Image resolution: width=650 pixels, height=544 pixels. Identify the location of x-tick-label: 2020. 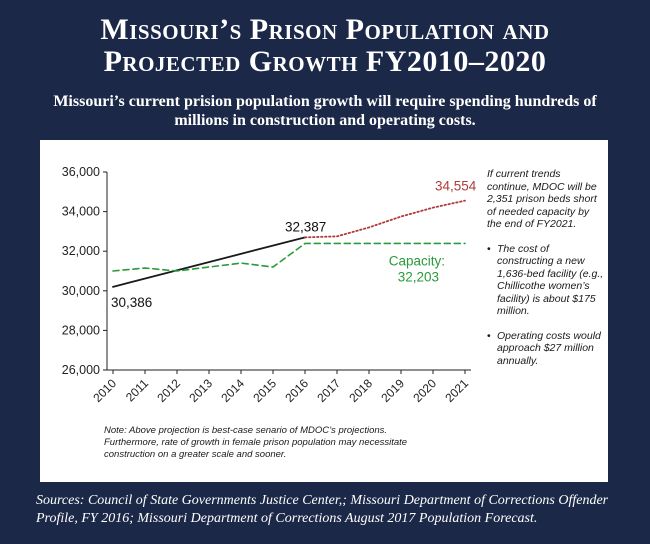
(424, 390).